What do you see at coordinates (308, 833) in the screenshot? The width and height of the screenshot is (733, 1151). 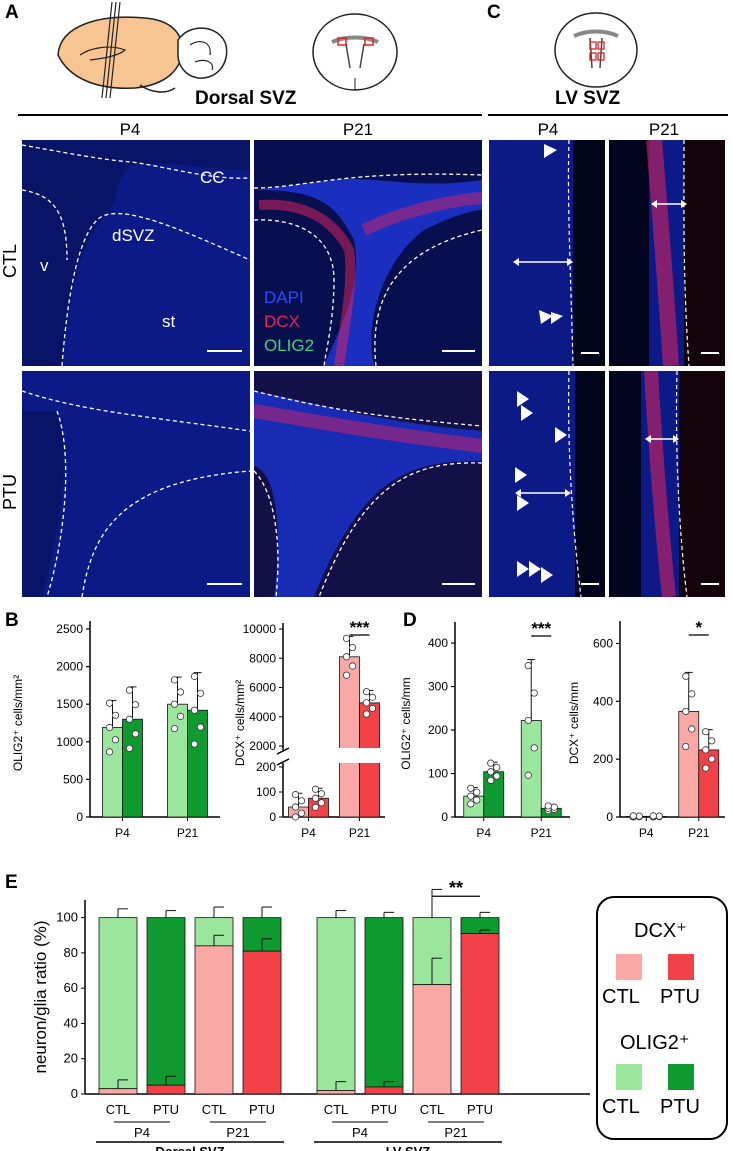 I see `B-right-xtick-label: P4` at bounding box center [308, 833].